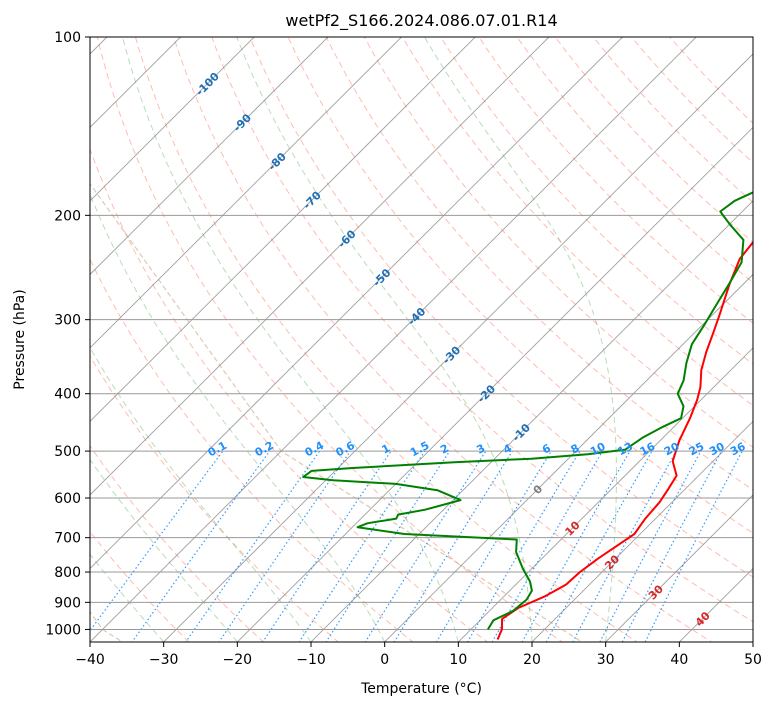 This screenshot has width=775, height=708. I want to click on mixing-ratio-label: 25, so click(697, 449).